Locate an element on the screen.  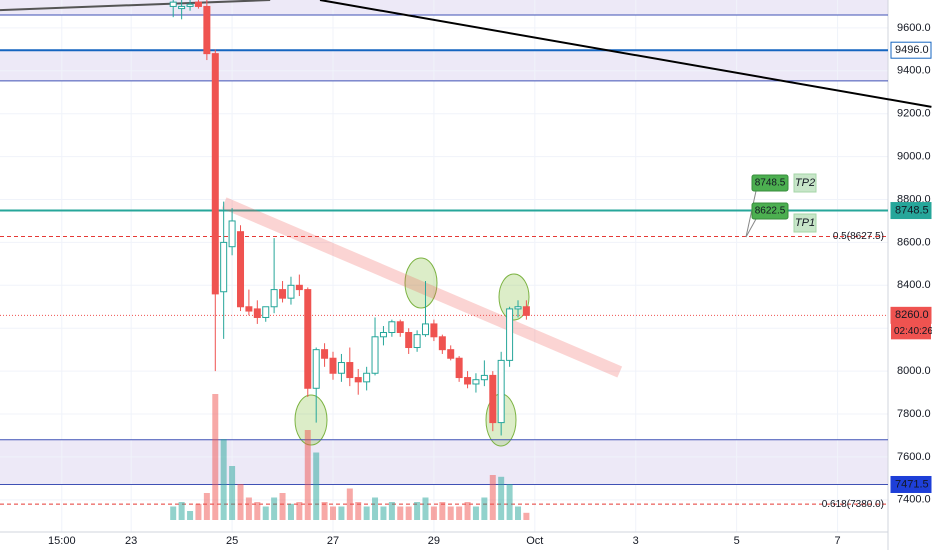
x-tick-label: 25 is located at coordinates (232, 541).